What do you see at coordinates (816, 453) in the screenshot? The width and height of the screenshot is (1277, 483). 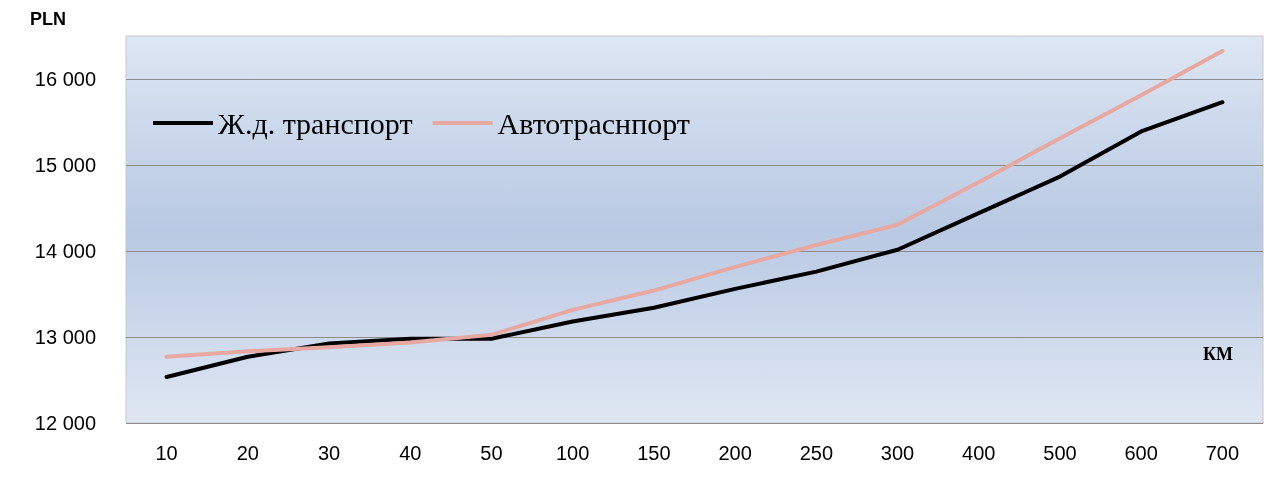 I see `x-tick-label: 250` at bounding box center [816, 453].